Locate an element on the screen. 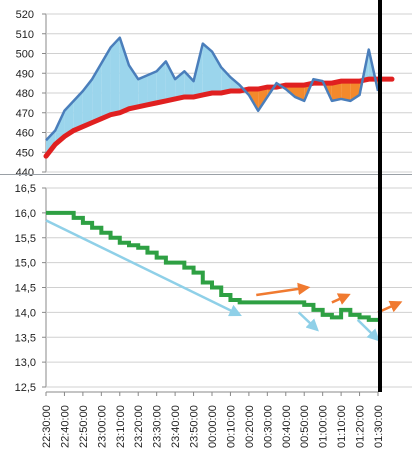 This screenshot has width=412, height=458. top-y-tick-label: 460 is located at coordinates (25, 134).